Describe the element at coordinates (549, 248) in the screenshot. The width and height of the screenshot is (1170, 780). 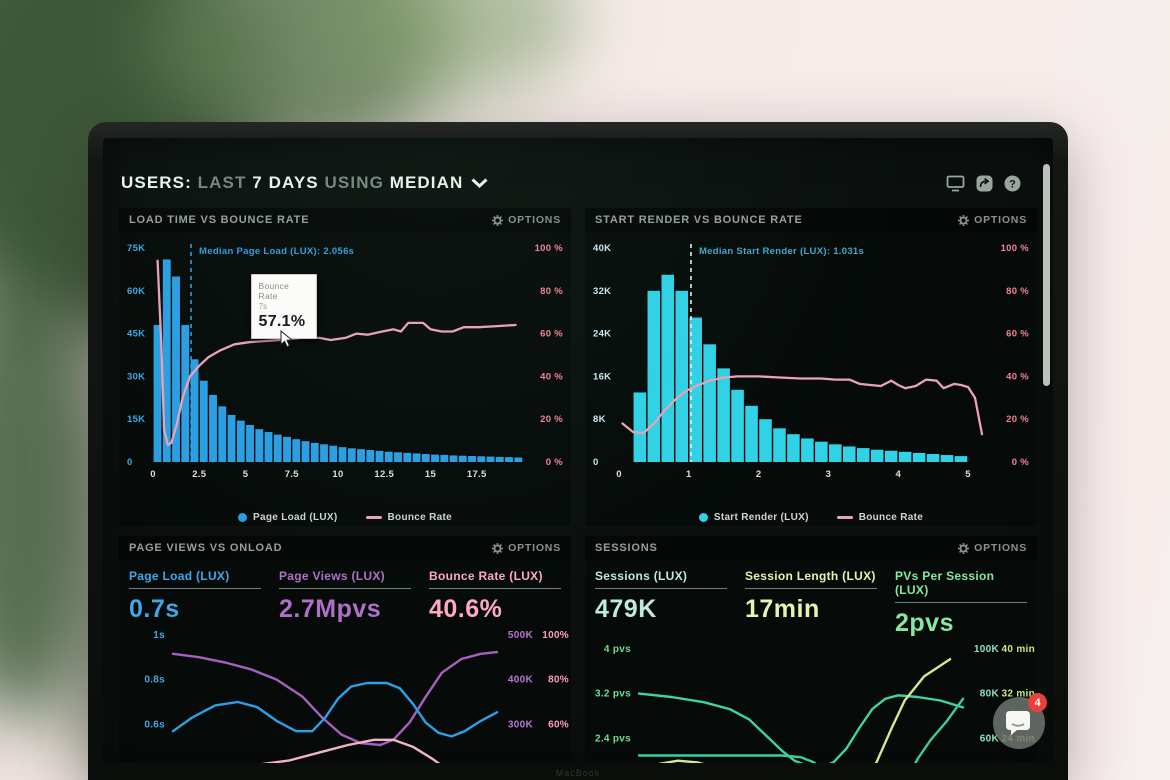
I see `right-axis-label: 100 %` at that location.